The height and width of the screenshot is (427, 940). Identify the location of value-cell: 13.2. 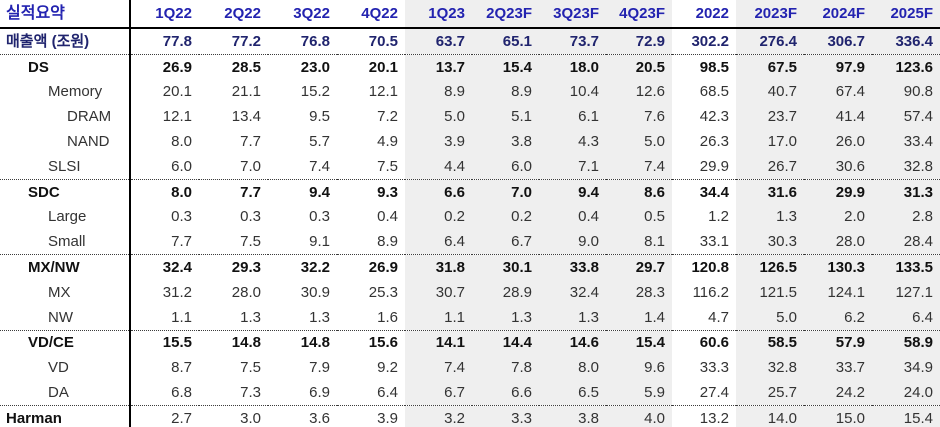
(704, 416).